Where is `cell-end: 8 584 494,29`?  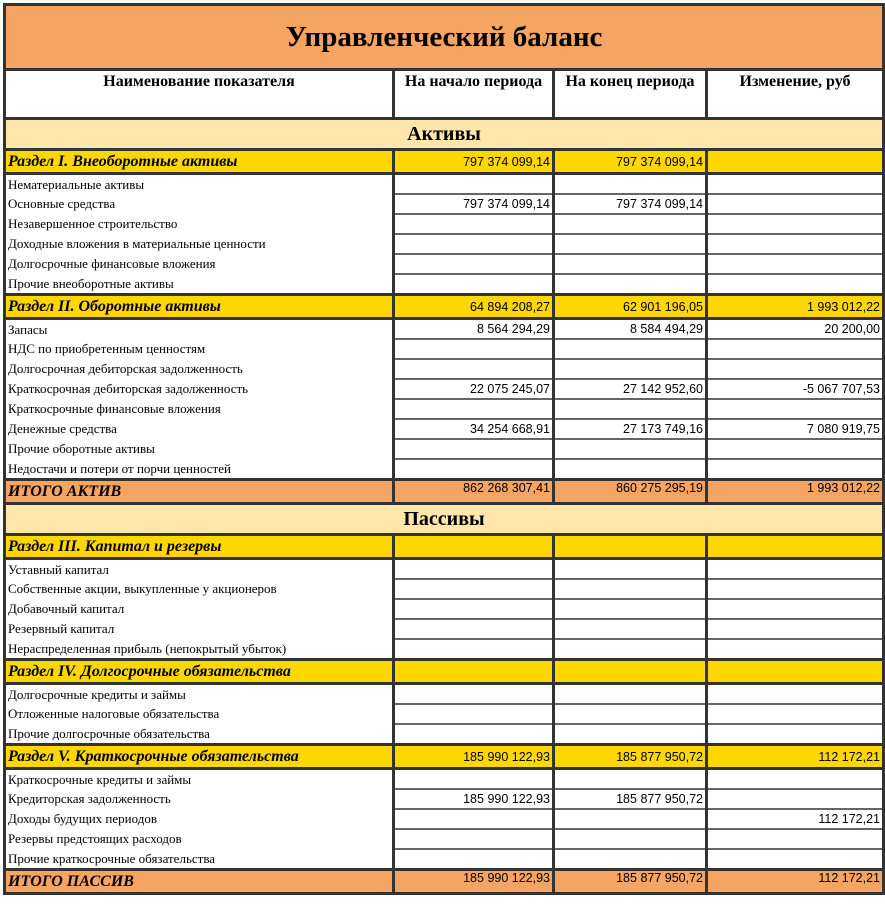
cell-end: 8 584 494,29 is located at coordinates (630, 328).